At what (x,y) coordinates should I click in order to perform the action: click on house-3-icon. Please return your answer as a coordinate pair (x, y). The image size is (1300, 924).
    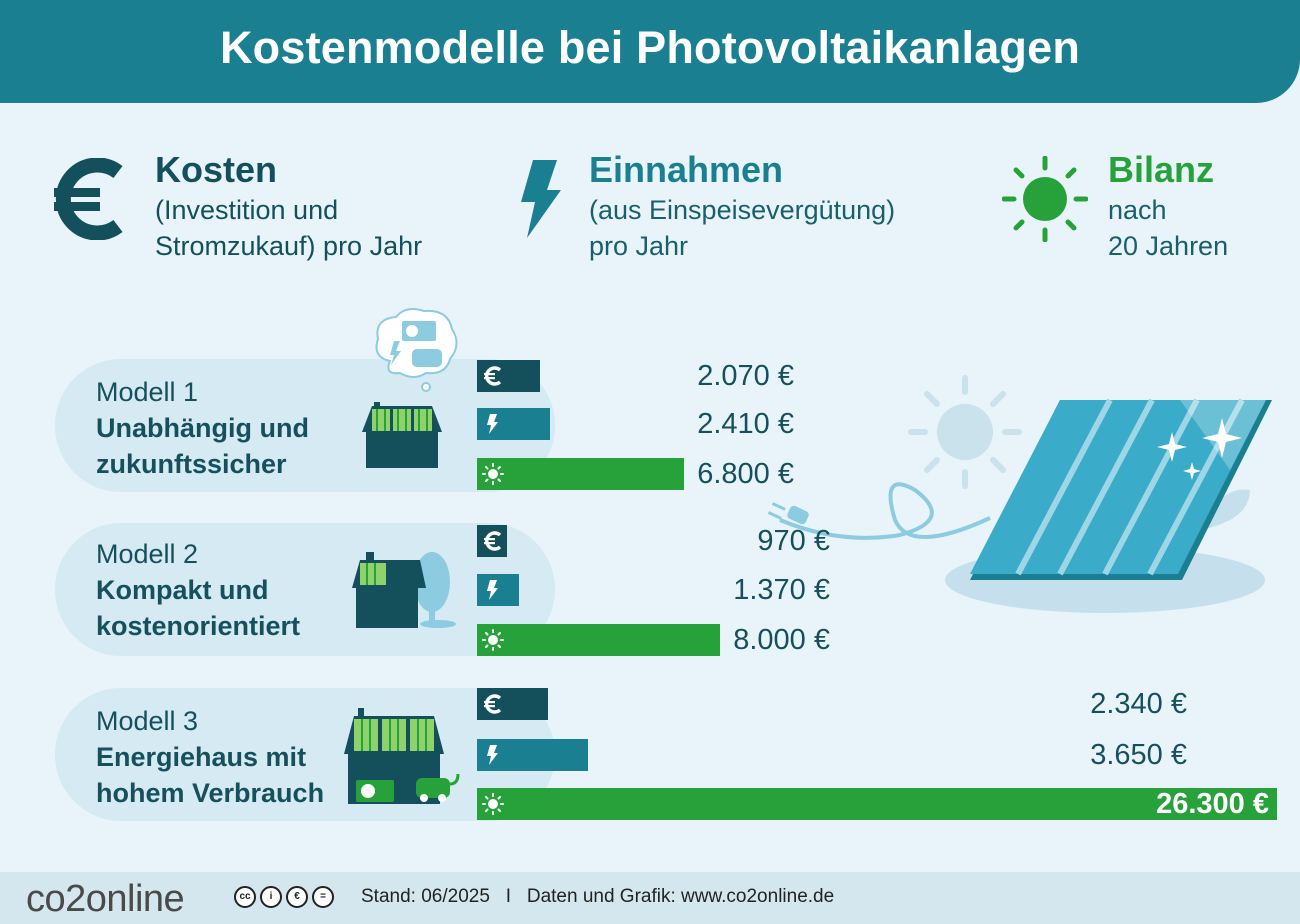
    Looking at the image, I should click on (402, 756).